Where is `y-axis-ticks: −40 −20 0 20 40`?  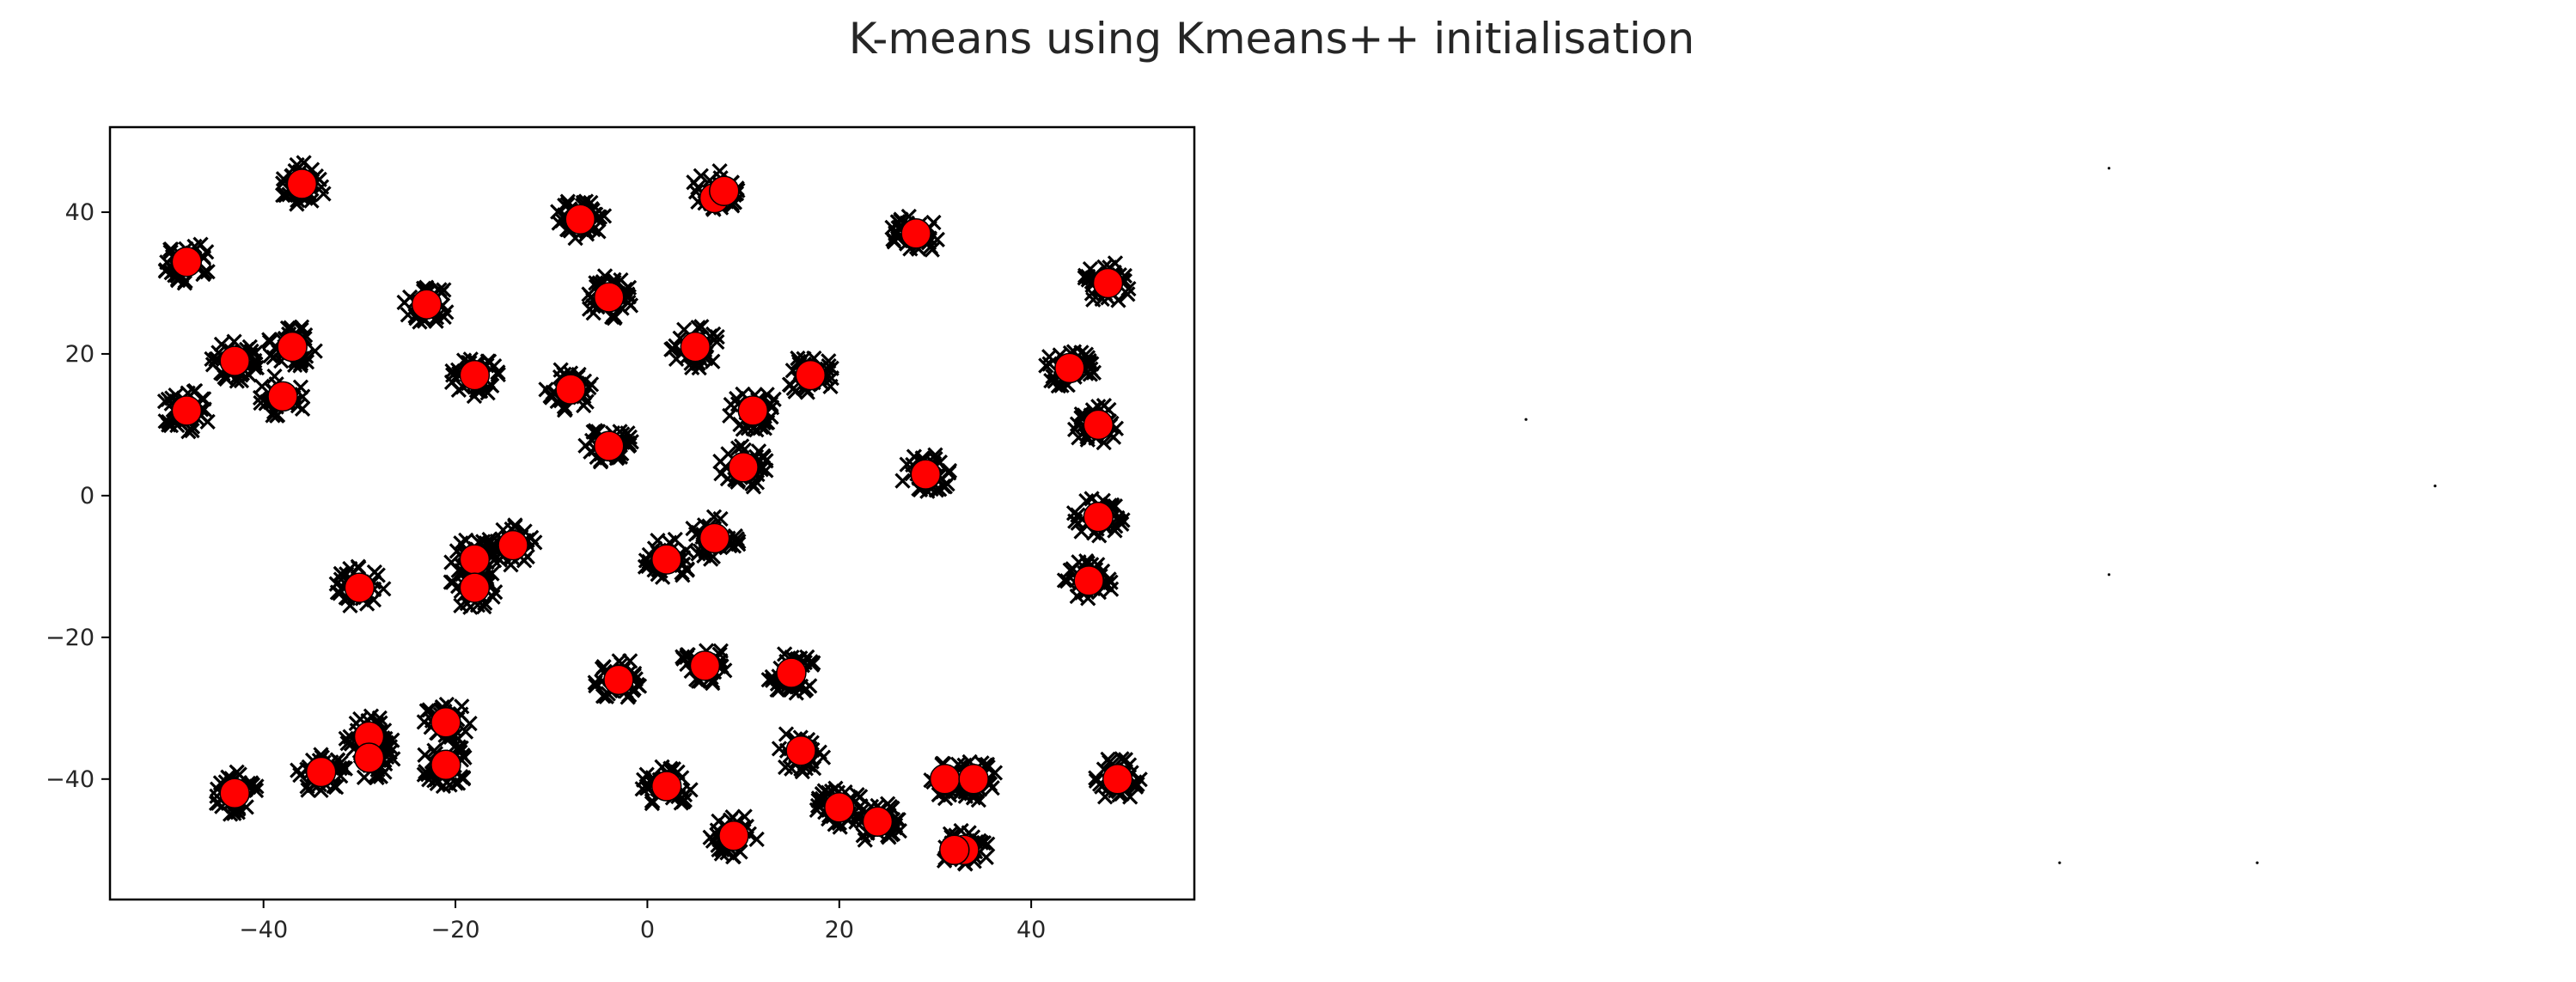
y-axis-ticks: −40 −20 0 20 40 is located at coordinates (78, 496).